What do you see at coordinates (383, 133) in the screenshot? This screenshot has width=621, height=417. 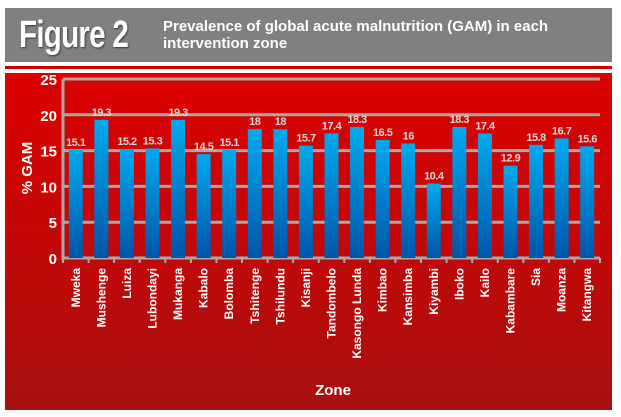 I see `data-label: 16.5` at bounding box center [383, 133].